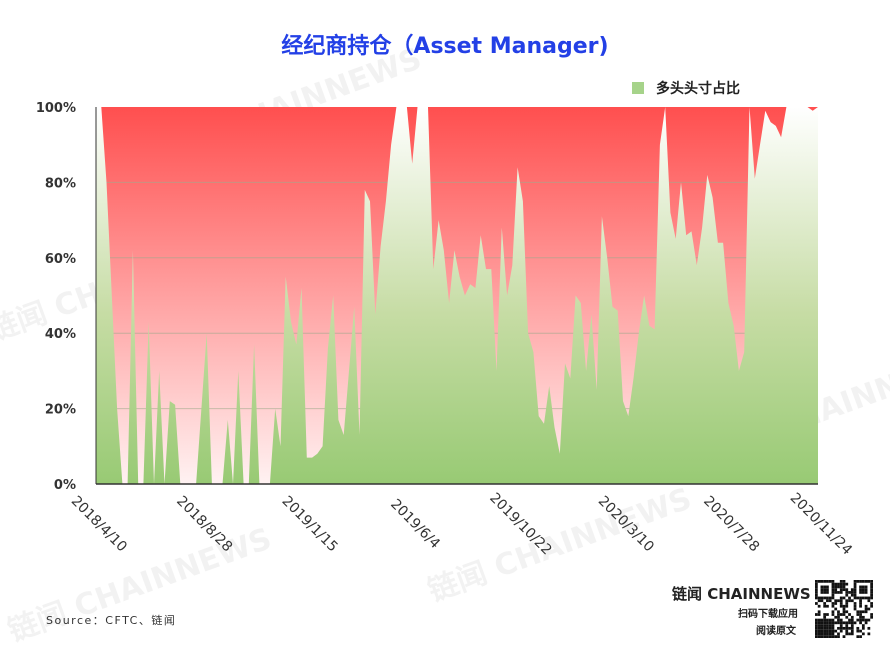 The height and width of the screenshot is (650, 890). What do you see at coordinates (415, 524) in the screenshot?
I see `x-tick-label: 2019/6/4` at bounding box center [415, 524].